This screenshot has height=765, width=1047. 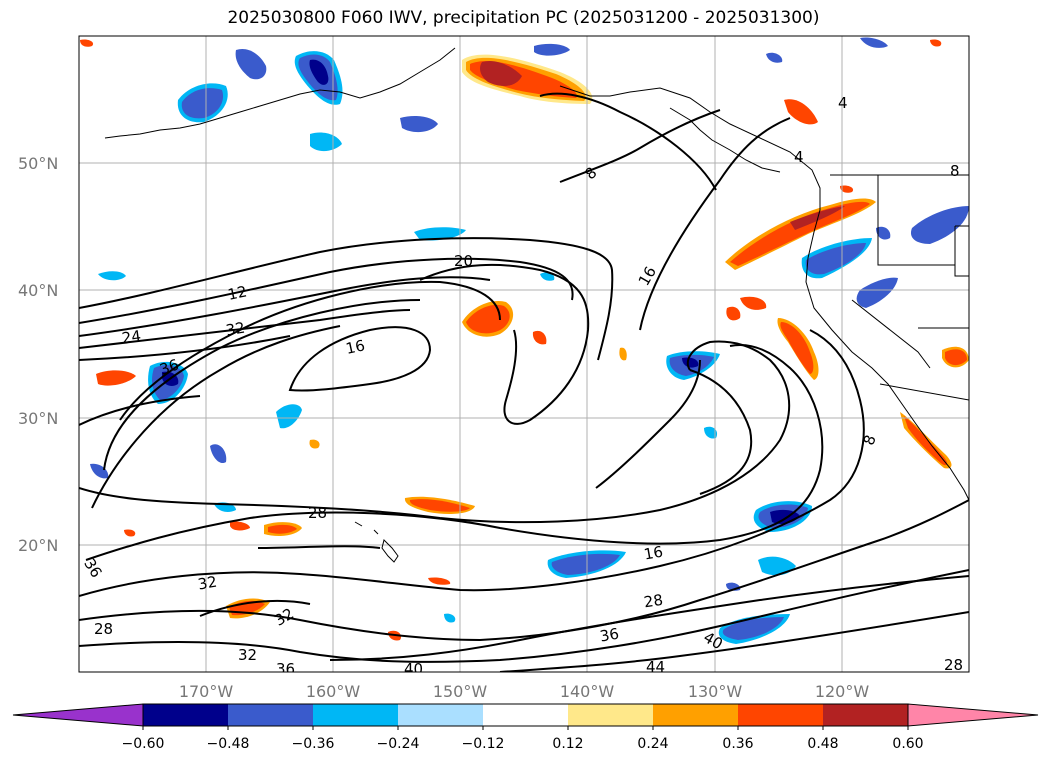 I want to click on contour-label: 44, so click(x=655, y=667).